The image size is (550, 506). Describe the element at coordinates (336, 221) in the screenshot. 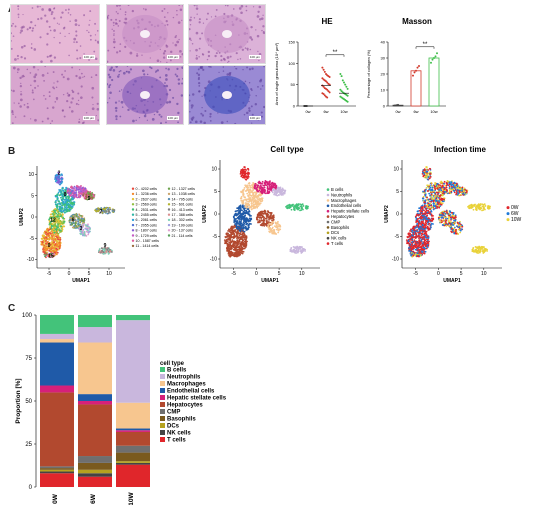

I see `legend-label: CMP` at that location.